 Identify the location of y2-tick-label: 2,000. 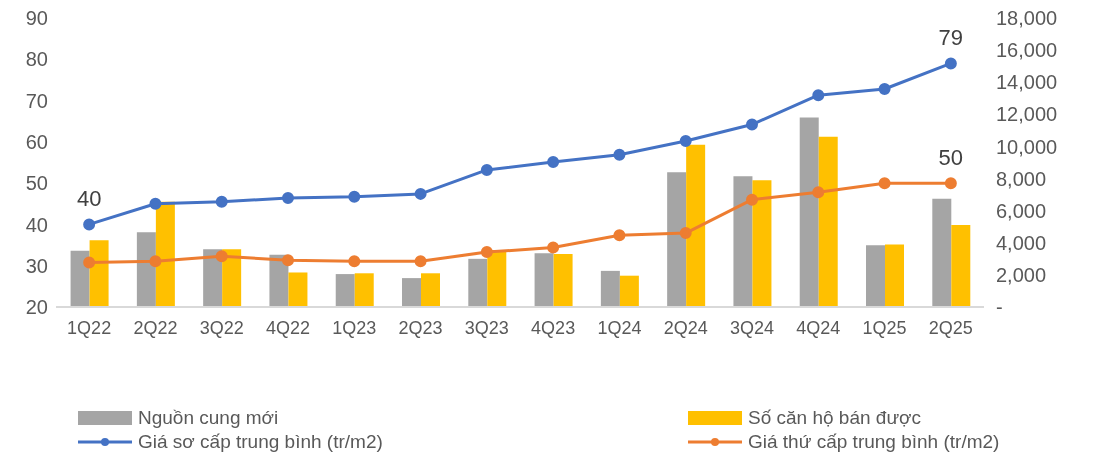
(1021, 274).